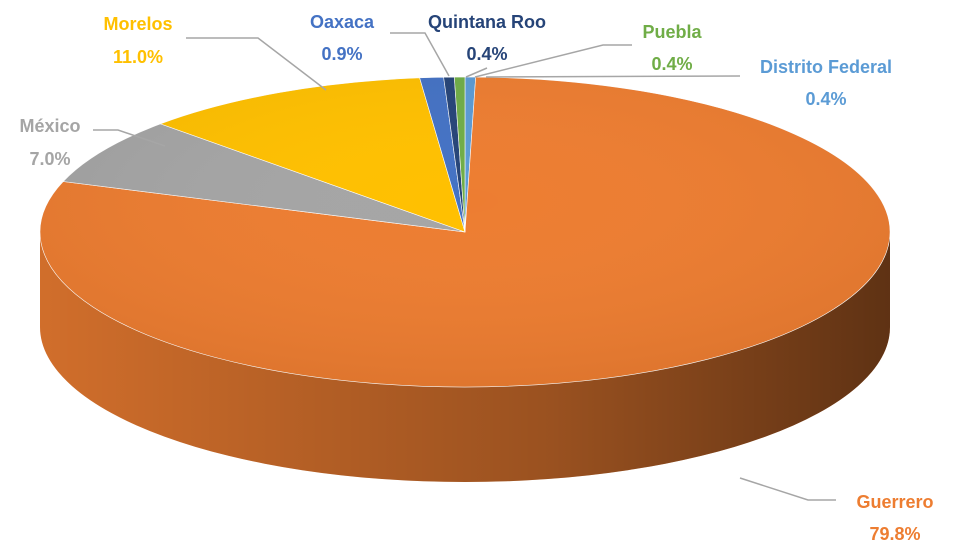 Image resolution: width=955 pixels, height=546 pixels. I want to click on category-label: México, so click(49, 126).